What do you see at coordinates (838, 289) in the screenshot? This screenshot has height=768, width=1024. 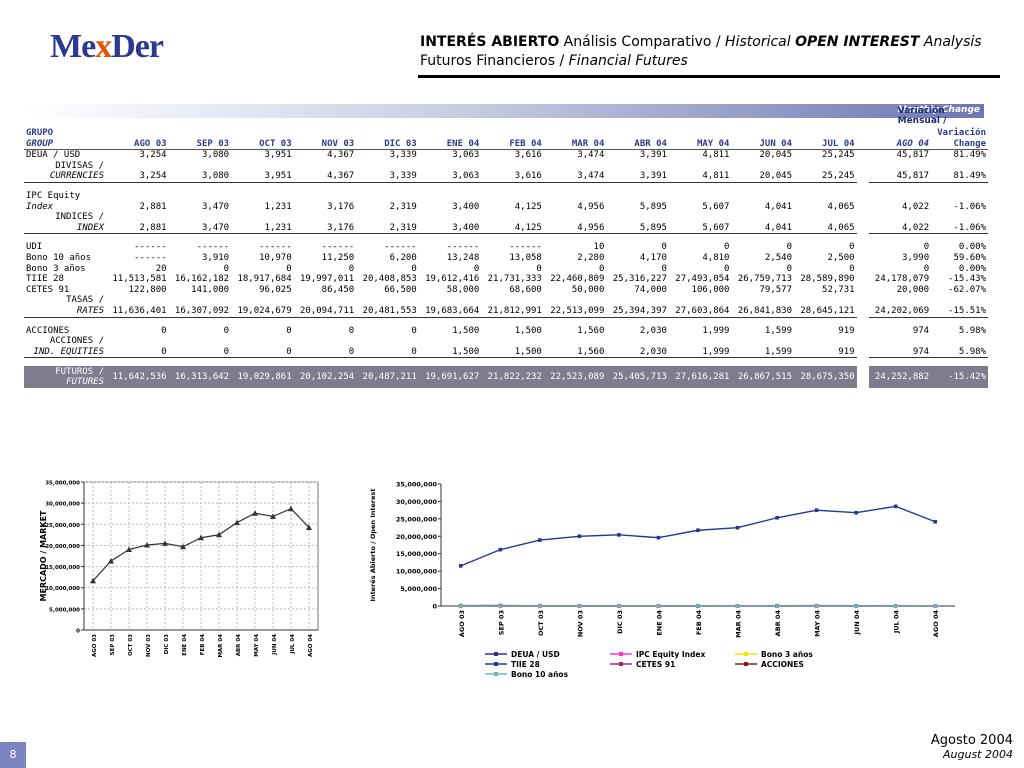 I see `table-cell: 52,731` at bounding box center [838, 289].